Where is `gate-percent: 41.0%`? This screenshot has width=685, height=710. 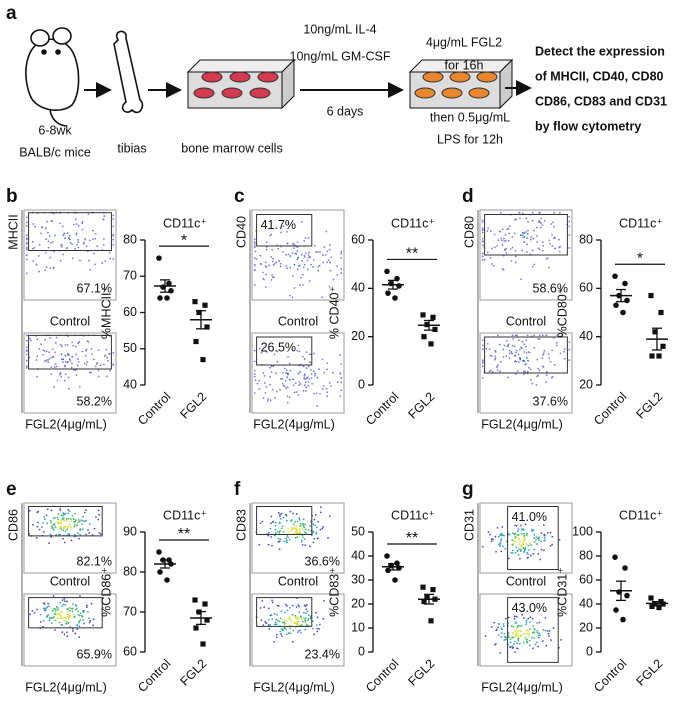
gate-percent: 41.0% is located at coordinates (529, 517).